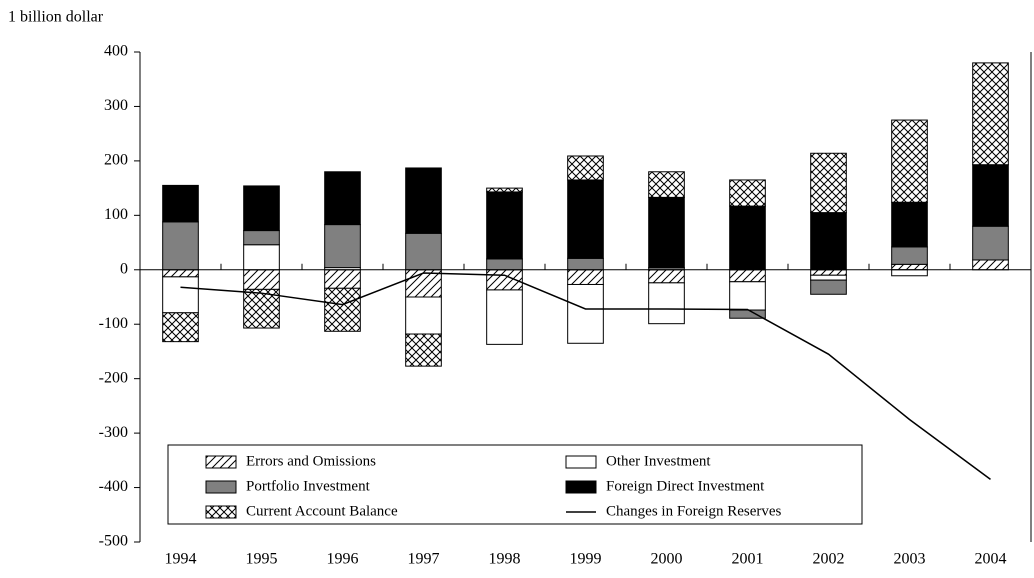  I want to click on x-tick-label: 1999, so click(586, 559).